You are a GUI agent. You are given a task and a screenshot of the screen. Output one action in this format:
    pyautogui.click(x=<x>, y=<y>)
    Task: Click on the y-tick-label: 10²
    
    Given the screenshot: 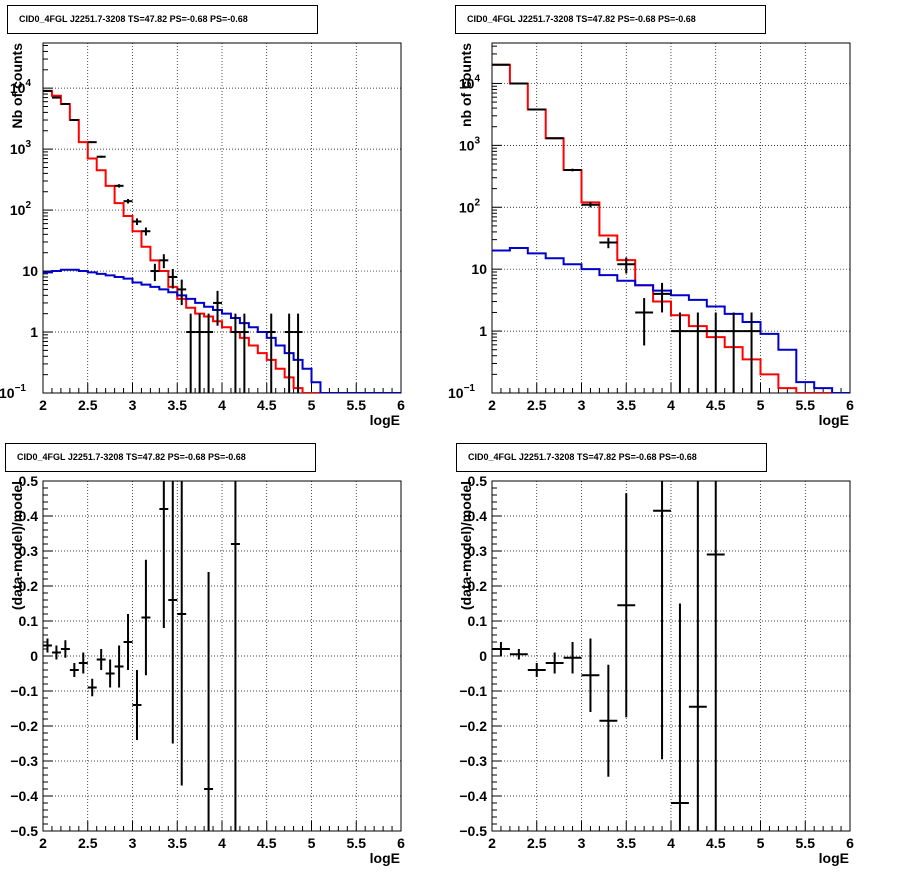 What is the action you would take?
    pyautogui.click(x=470, y=206)
    